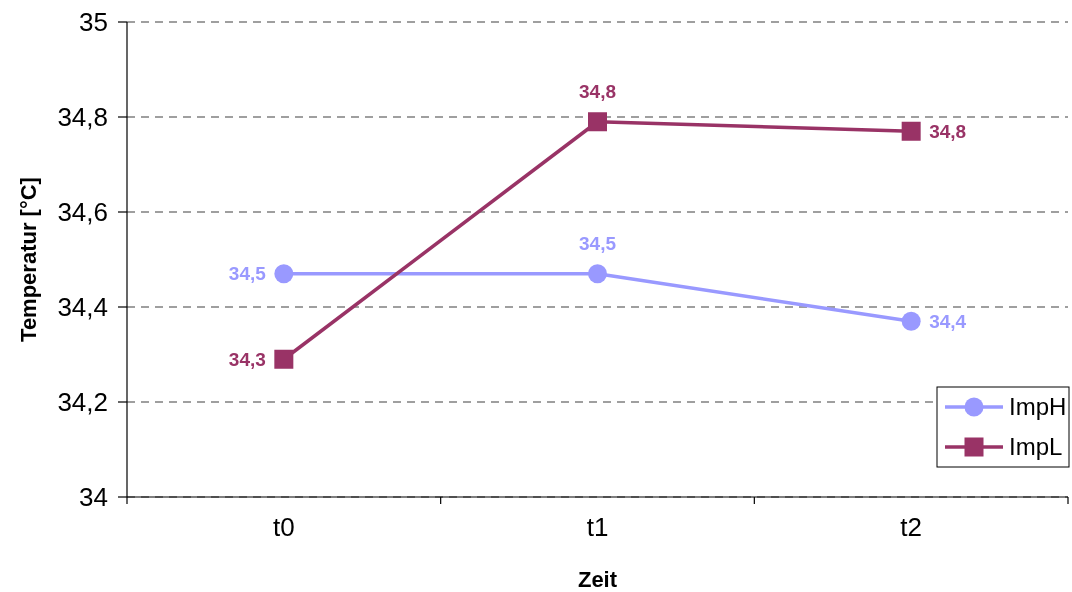 Image resolution: width=1072 pixels, height=592 pixels. Describe the element at coordinates (1038, 407) in the screenshot. I see `legend-label: ImpH` at that location.